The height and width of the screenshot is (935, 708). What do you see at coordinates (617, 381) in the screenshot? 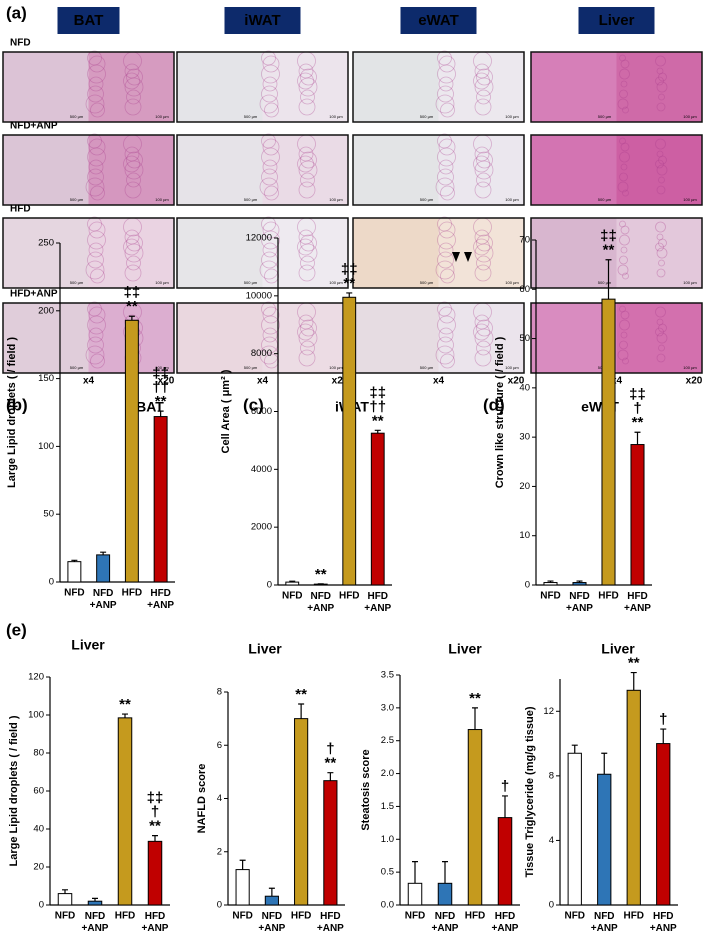
I see `magnification-label: x4` at bounding box center [617, 381].